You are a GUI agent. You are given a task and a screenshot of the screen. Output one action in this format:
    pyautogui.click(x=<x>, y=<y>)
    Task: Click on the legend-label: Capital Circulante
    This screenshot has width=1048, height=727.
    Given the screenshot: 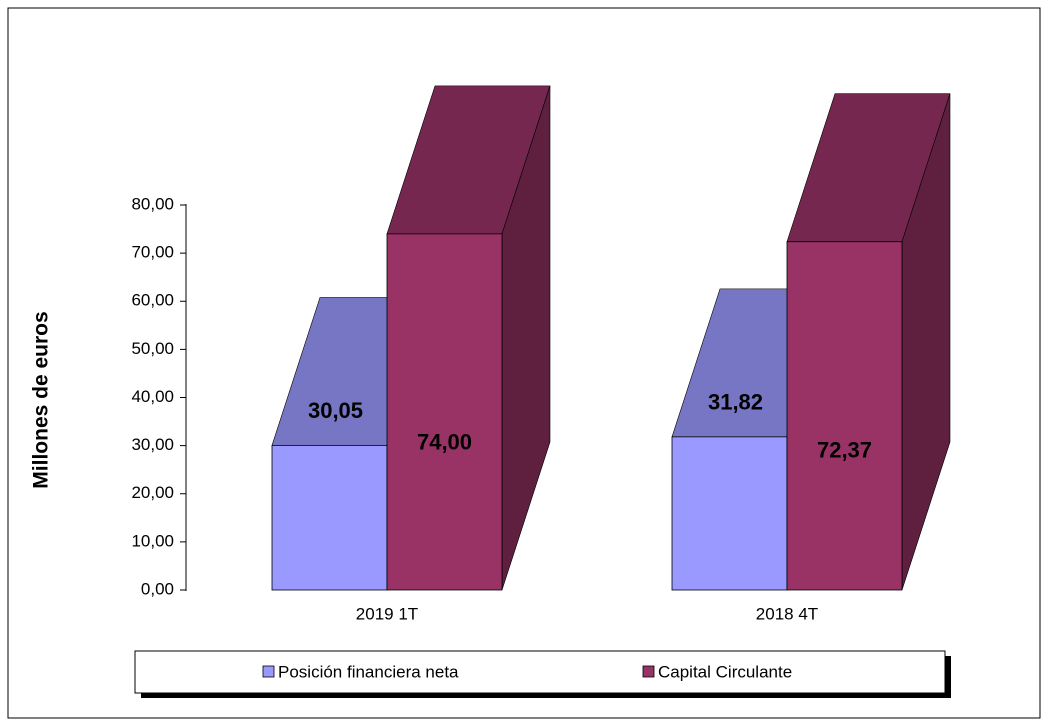 What is the action you would take?
    pyautogui.click(x=725, y=671)
    